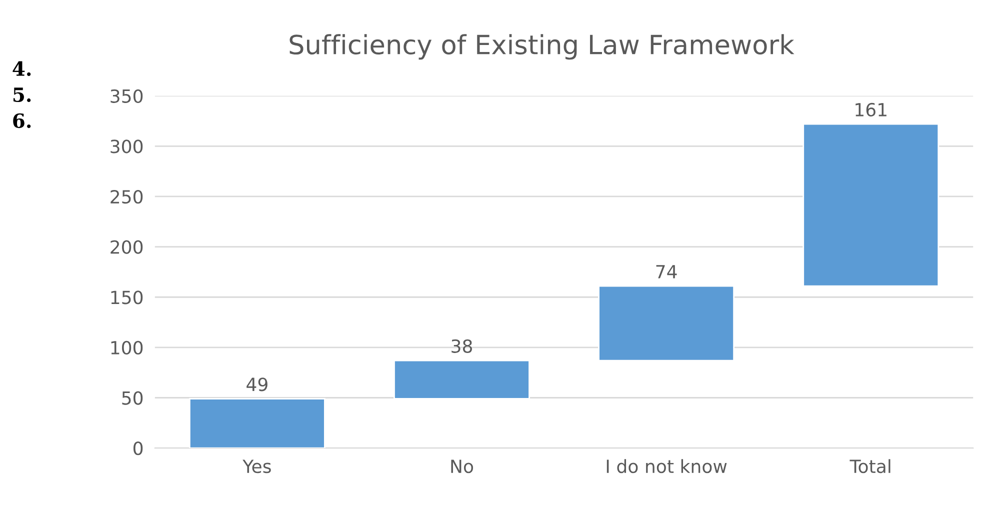 The image size is (993, 521). Describe the element at coordinates (127, 297) in the screenshot. I see `y-tick-label: 150` at that location.